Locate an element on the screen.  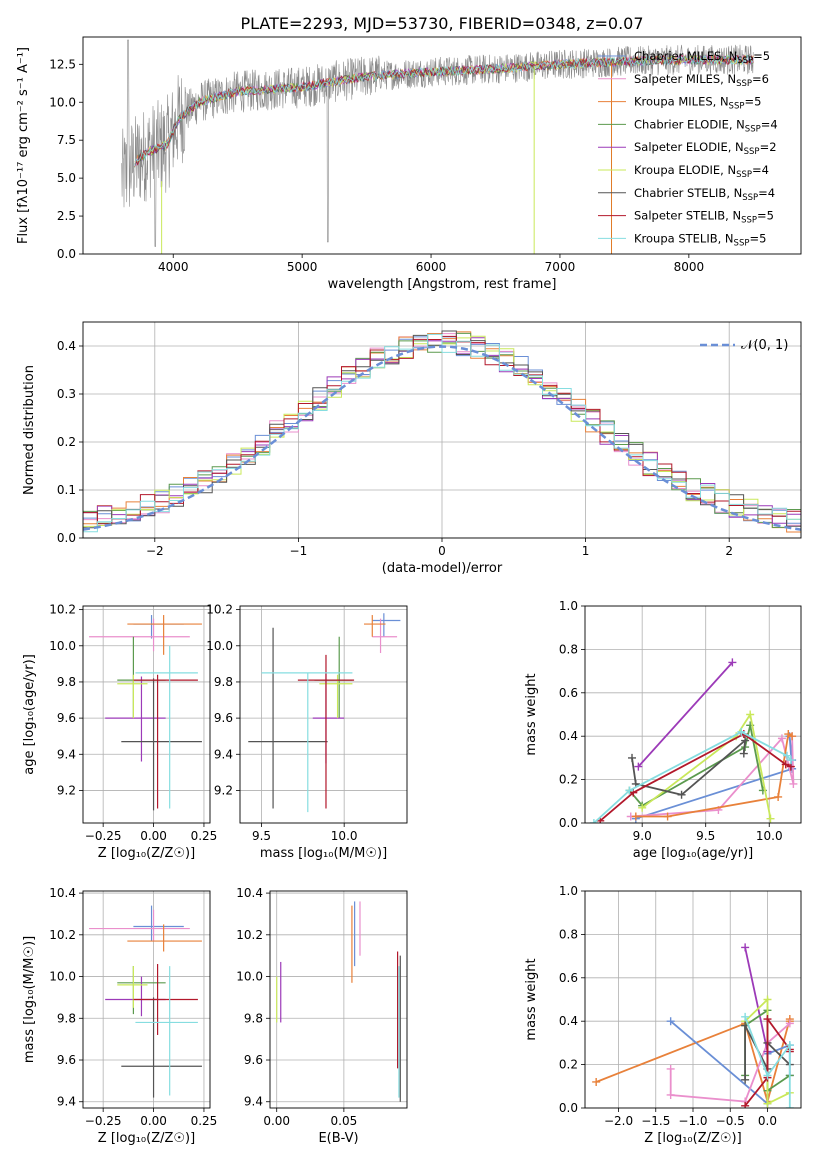
x-axis-label: mass [log₁₀(M/M☉)] is located at coordinates (323, 853).